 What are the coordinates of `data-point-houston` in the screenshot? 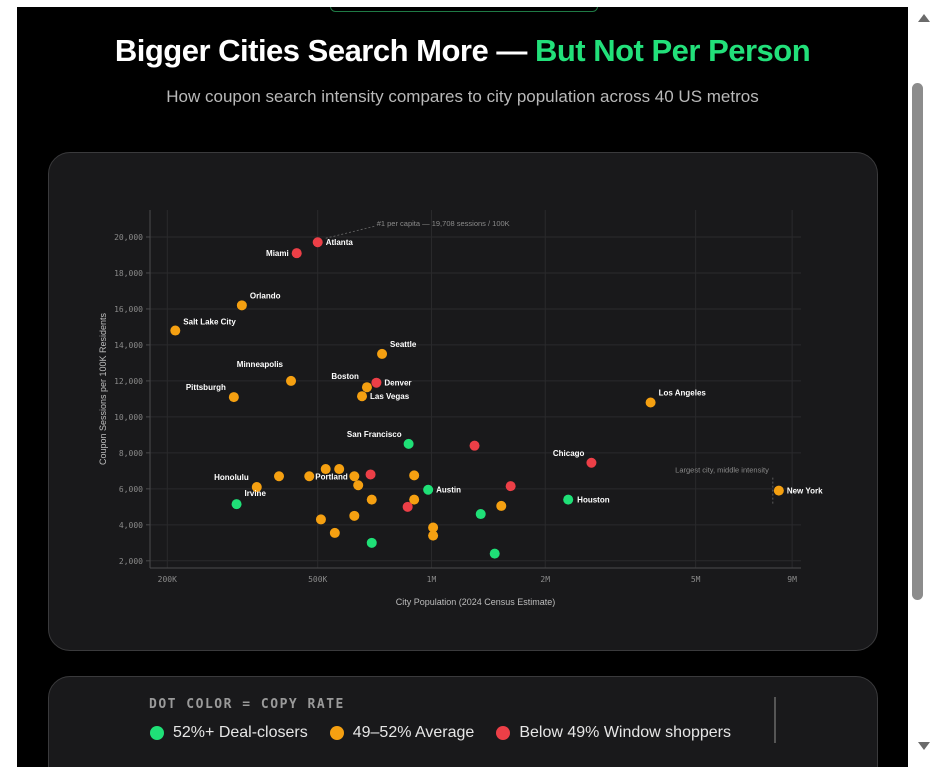 It's located at (568, 499).